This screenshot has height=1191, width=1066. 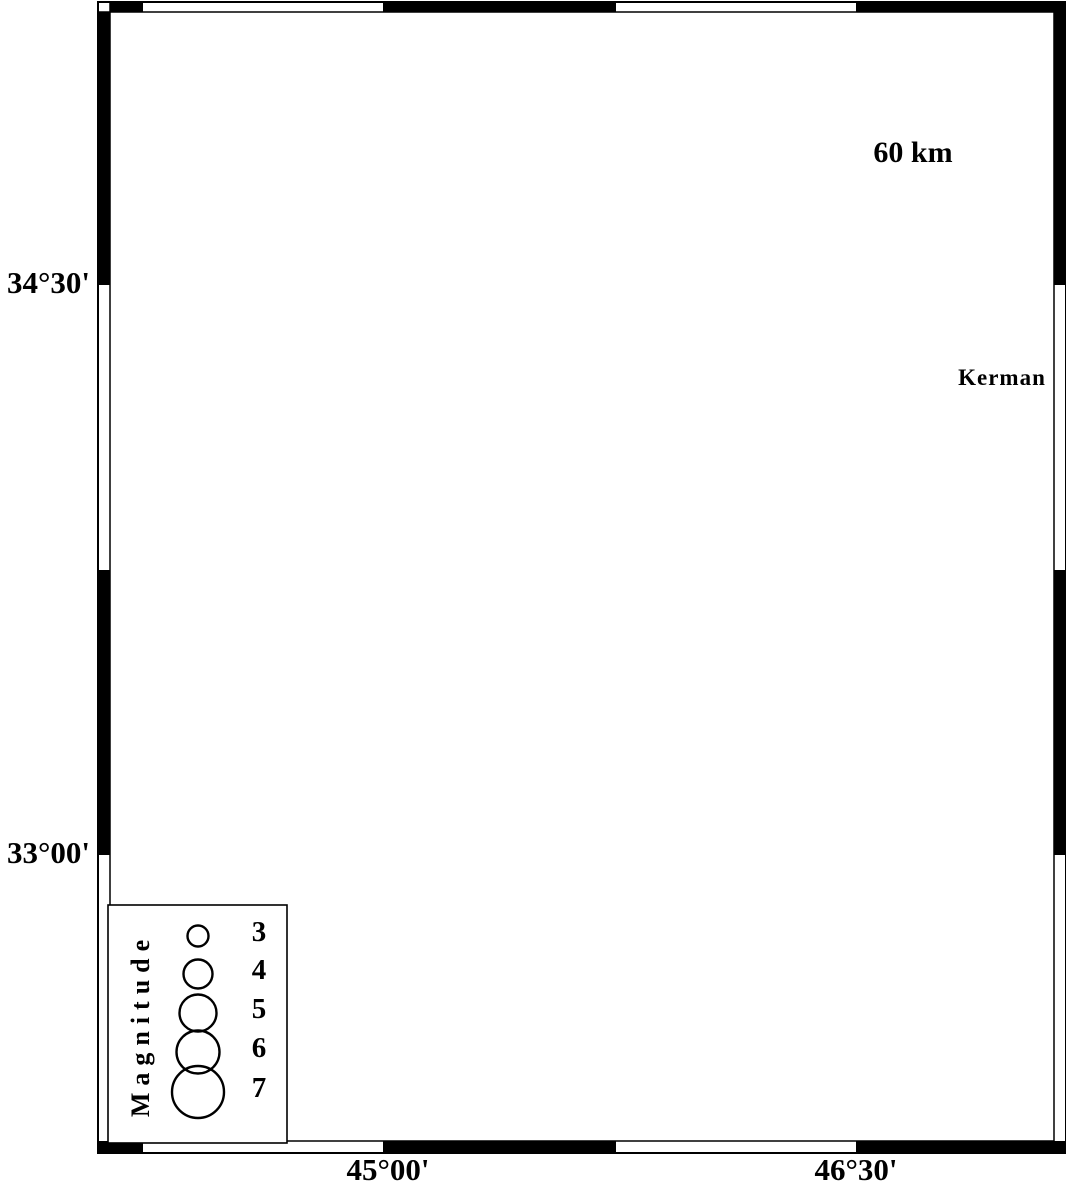 I want to click on legend-mag-6: 6, so click(x=259, y=1048).